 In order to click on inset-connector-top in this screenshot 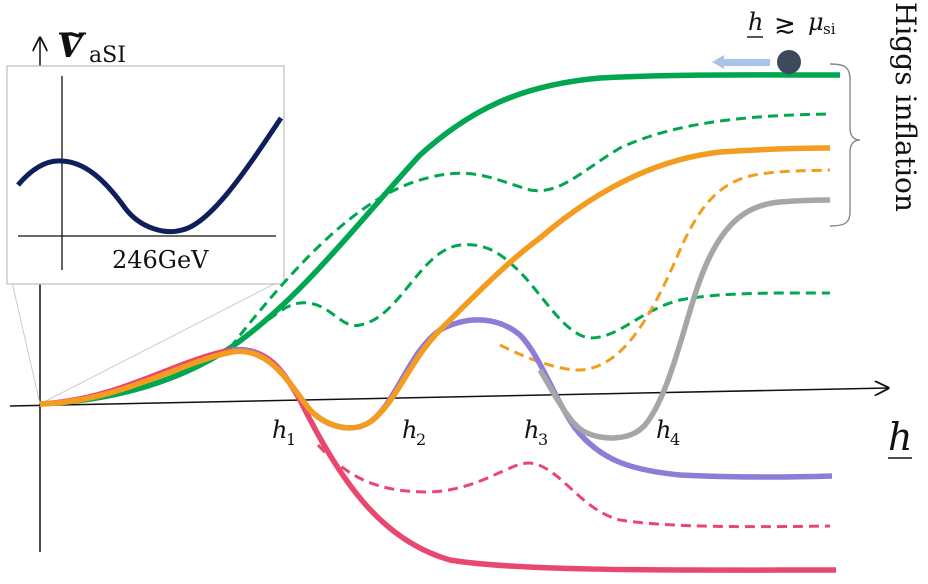, I will do `click(161, 342)`.